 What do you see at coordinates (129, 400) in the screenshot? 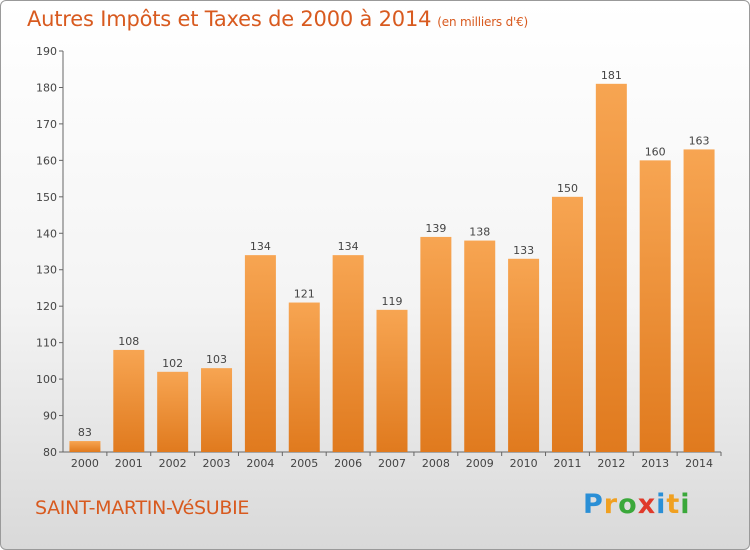
I see `bar-2001` at bounding box center [129, 400].